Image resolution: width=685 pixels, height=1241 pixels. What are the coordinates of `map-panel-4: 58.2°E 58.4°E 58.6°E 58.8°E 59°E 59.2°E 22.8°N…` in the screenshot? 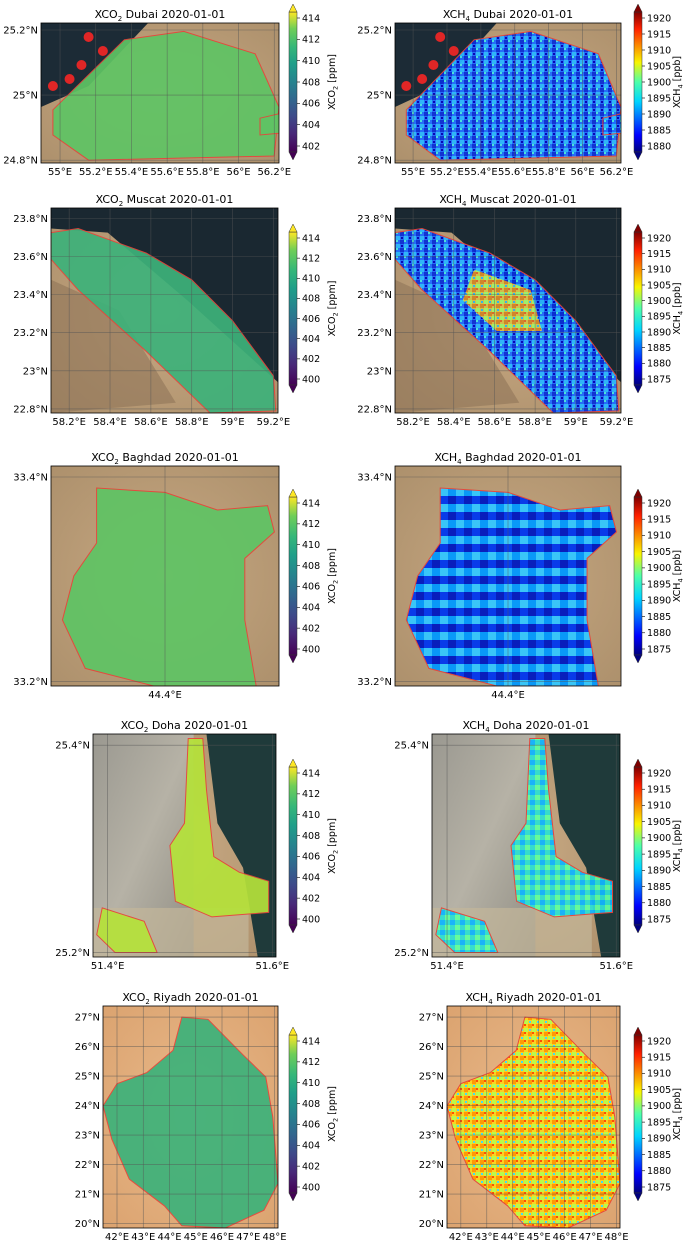 It's located at (520, 310).